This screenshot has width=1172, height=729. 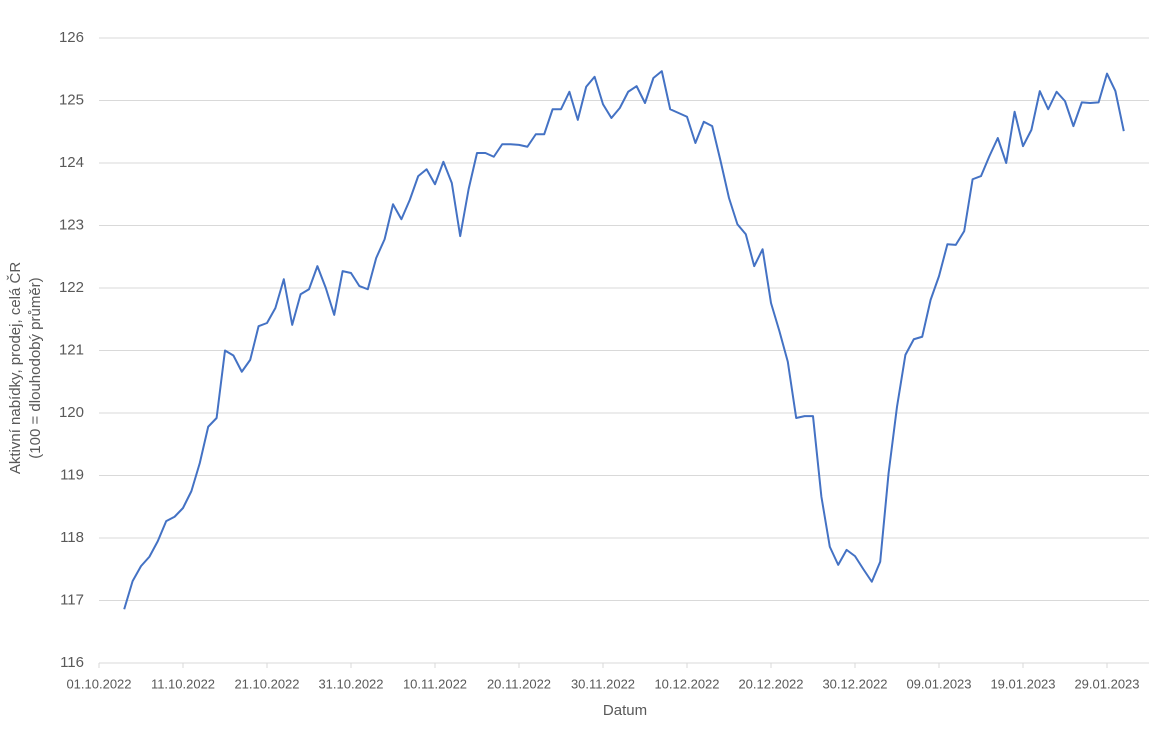 I want to click on y-tick-label: 124, so click(x=71, y=162).